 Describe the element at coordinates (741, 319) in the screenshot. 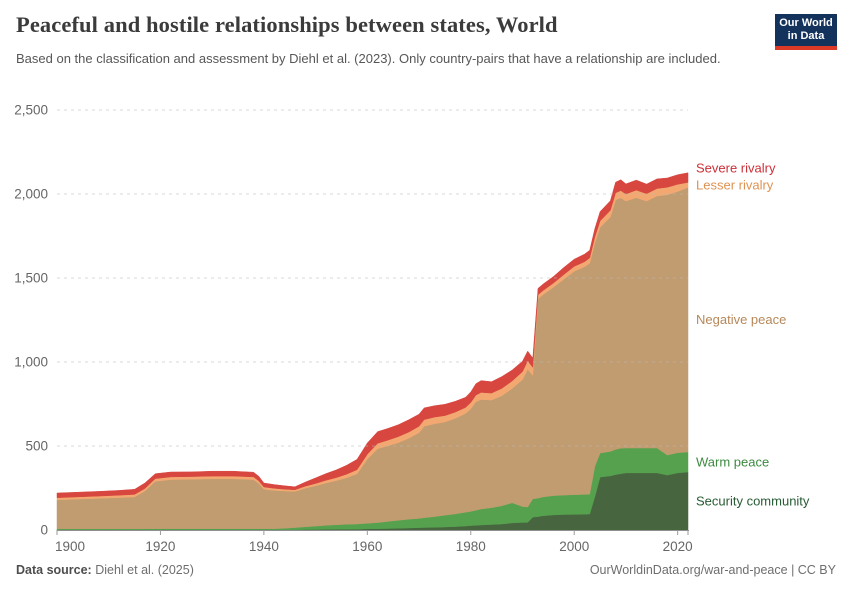

I see `series-label-negative-peace: Negative peace` at that location.